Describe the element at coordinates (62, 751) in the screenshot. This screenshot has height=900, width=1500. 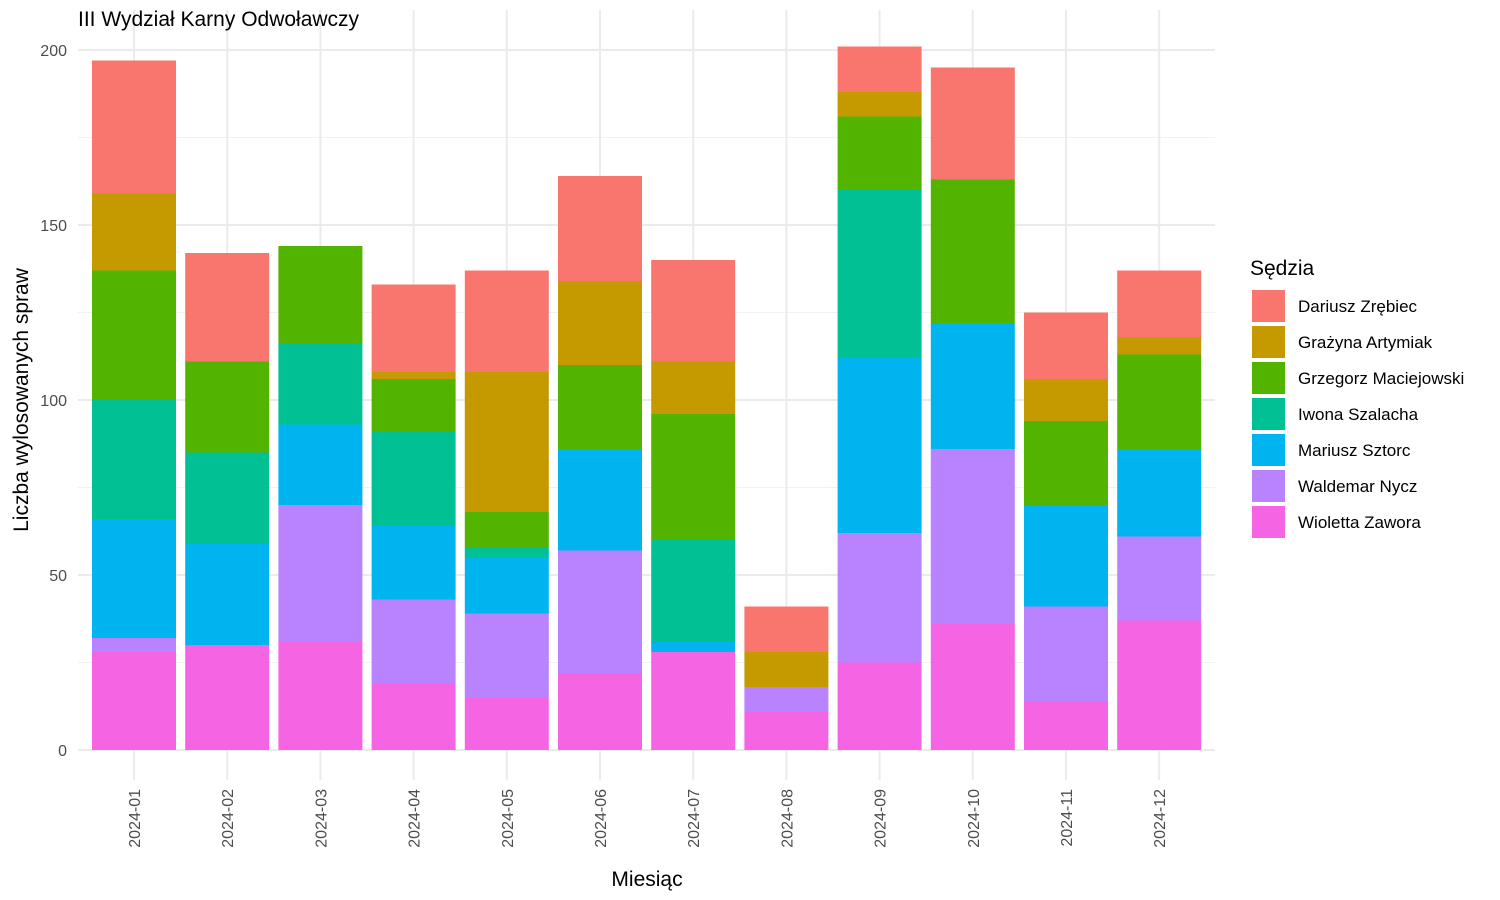
I see `y-tick-label: 0` at that location.